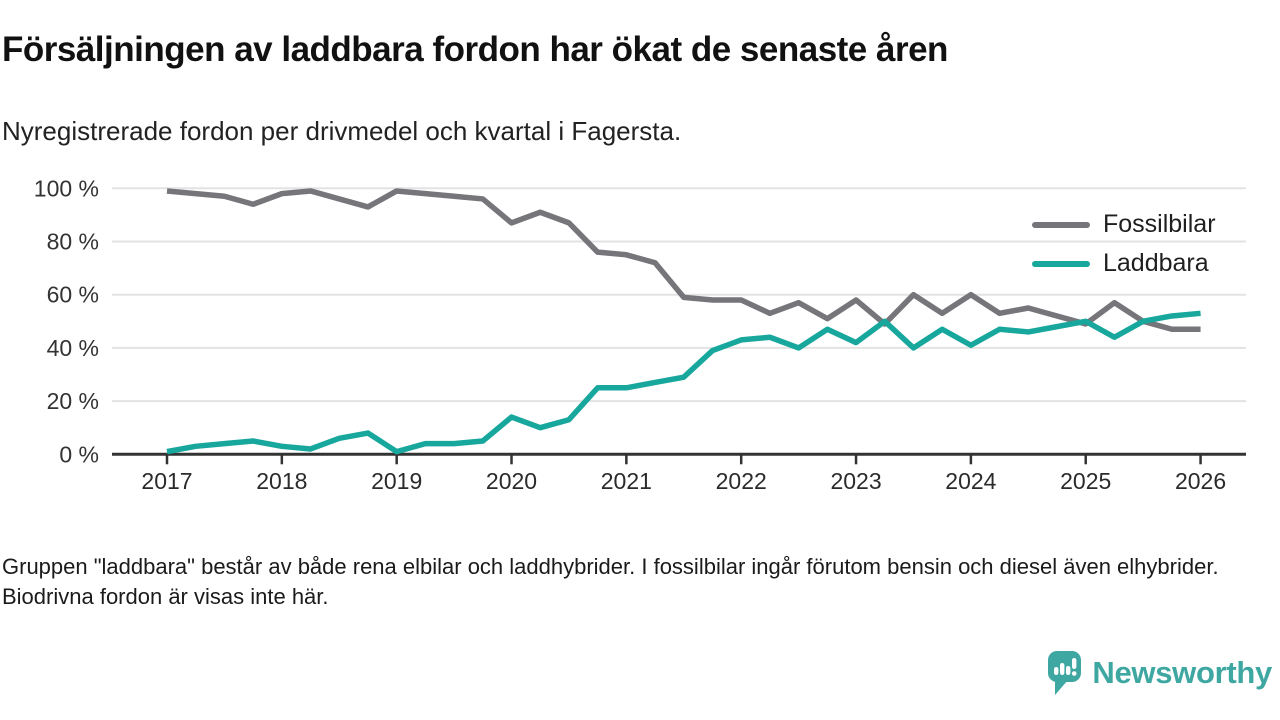  What do you see at coordinates (1156, 263) in the screenshot?
I see `legend-label-laddbara: Laddbara` at bounding box center [1156, 263].